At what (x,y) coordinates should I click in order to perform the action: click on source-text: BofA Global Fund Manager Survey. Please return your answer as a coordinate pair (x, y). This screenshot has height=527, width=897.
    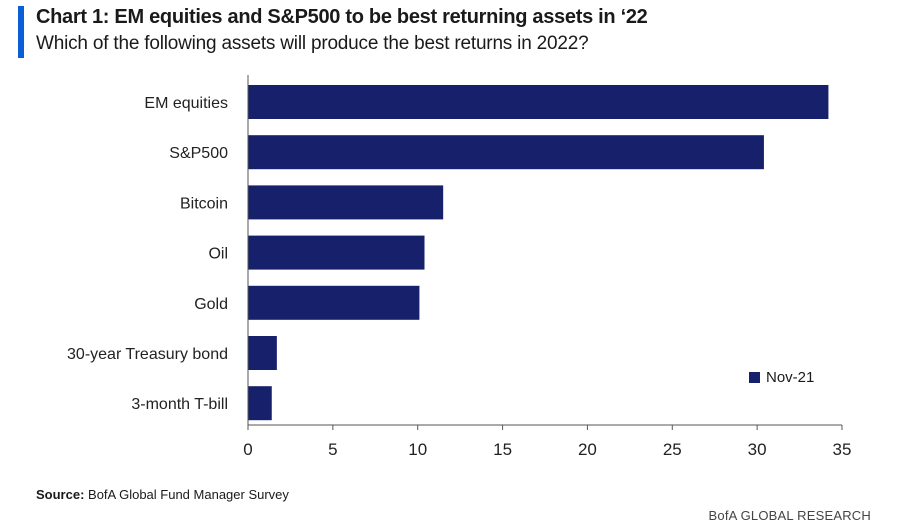
    Looking at the image, I should click on (186, 494).